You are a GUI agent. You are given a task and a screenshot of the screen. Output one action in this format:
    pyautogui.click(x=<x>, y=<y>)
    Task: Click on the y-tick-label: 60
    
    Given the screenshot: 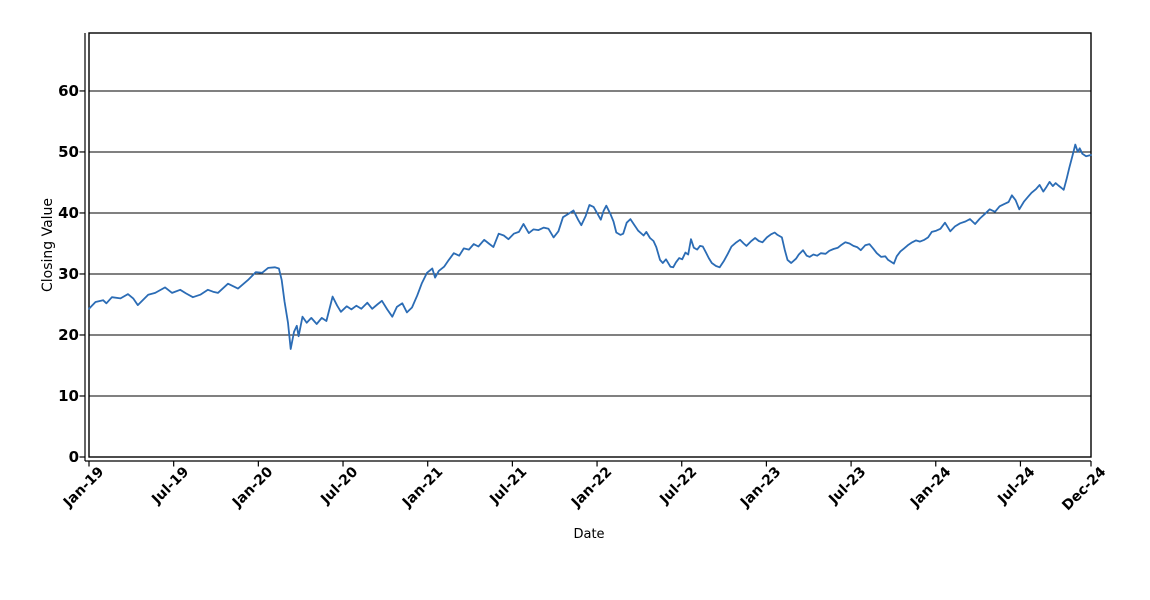 What is the action you would take?
    pyautogui.click(x=68, y=90)
    